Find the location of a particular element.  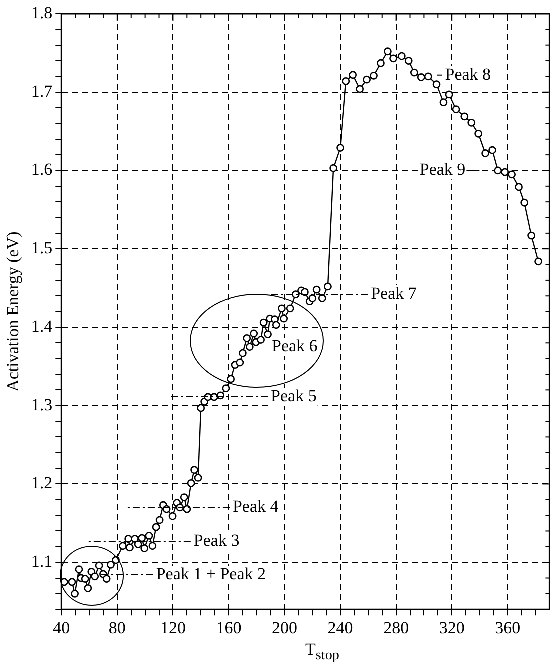

x-tick-label: 80 is located at coordinates (117, 628).